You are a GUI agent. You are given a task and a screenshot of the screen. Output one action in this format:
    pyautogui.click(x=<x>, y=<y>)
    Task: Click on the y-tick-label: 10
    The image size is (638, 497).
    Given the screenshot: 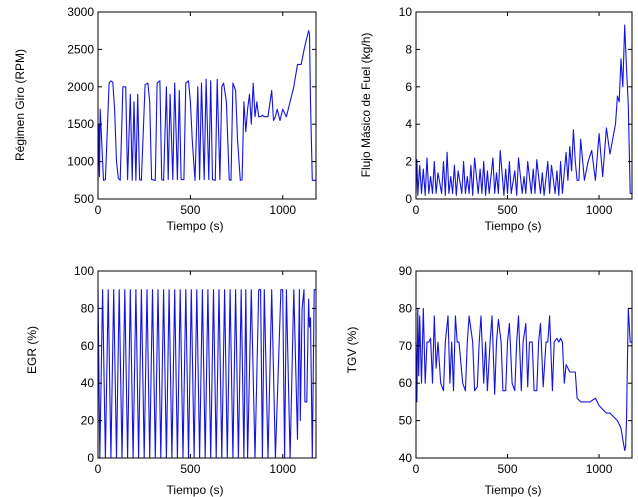 What is the action you would take?
    pyautogui.click(x=406, y=12)
    